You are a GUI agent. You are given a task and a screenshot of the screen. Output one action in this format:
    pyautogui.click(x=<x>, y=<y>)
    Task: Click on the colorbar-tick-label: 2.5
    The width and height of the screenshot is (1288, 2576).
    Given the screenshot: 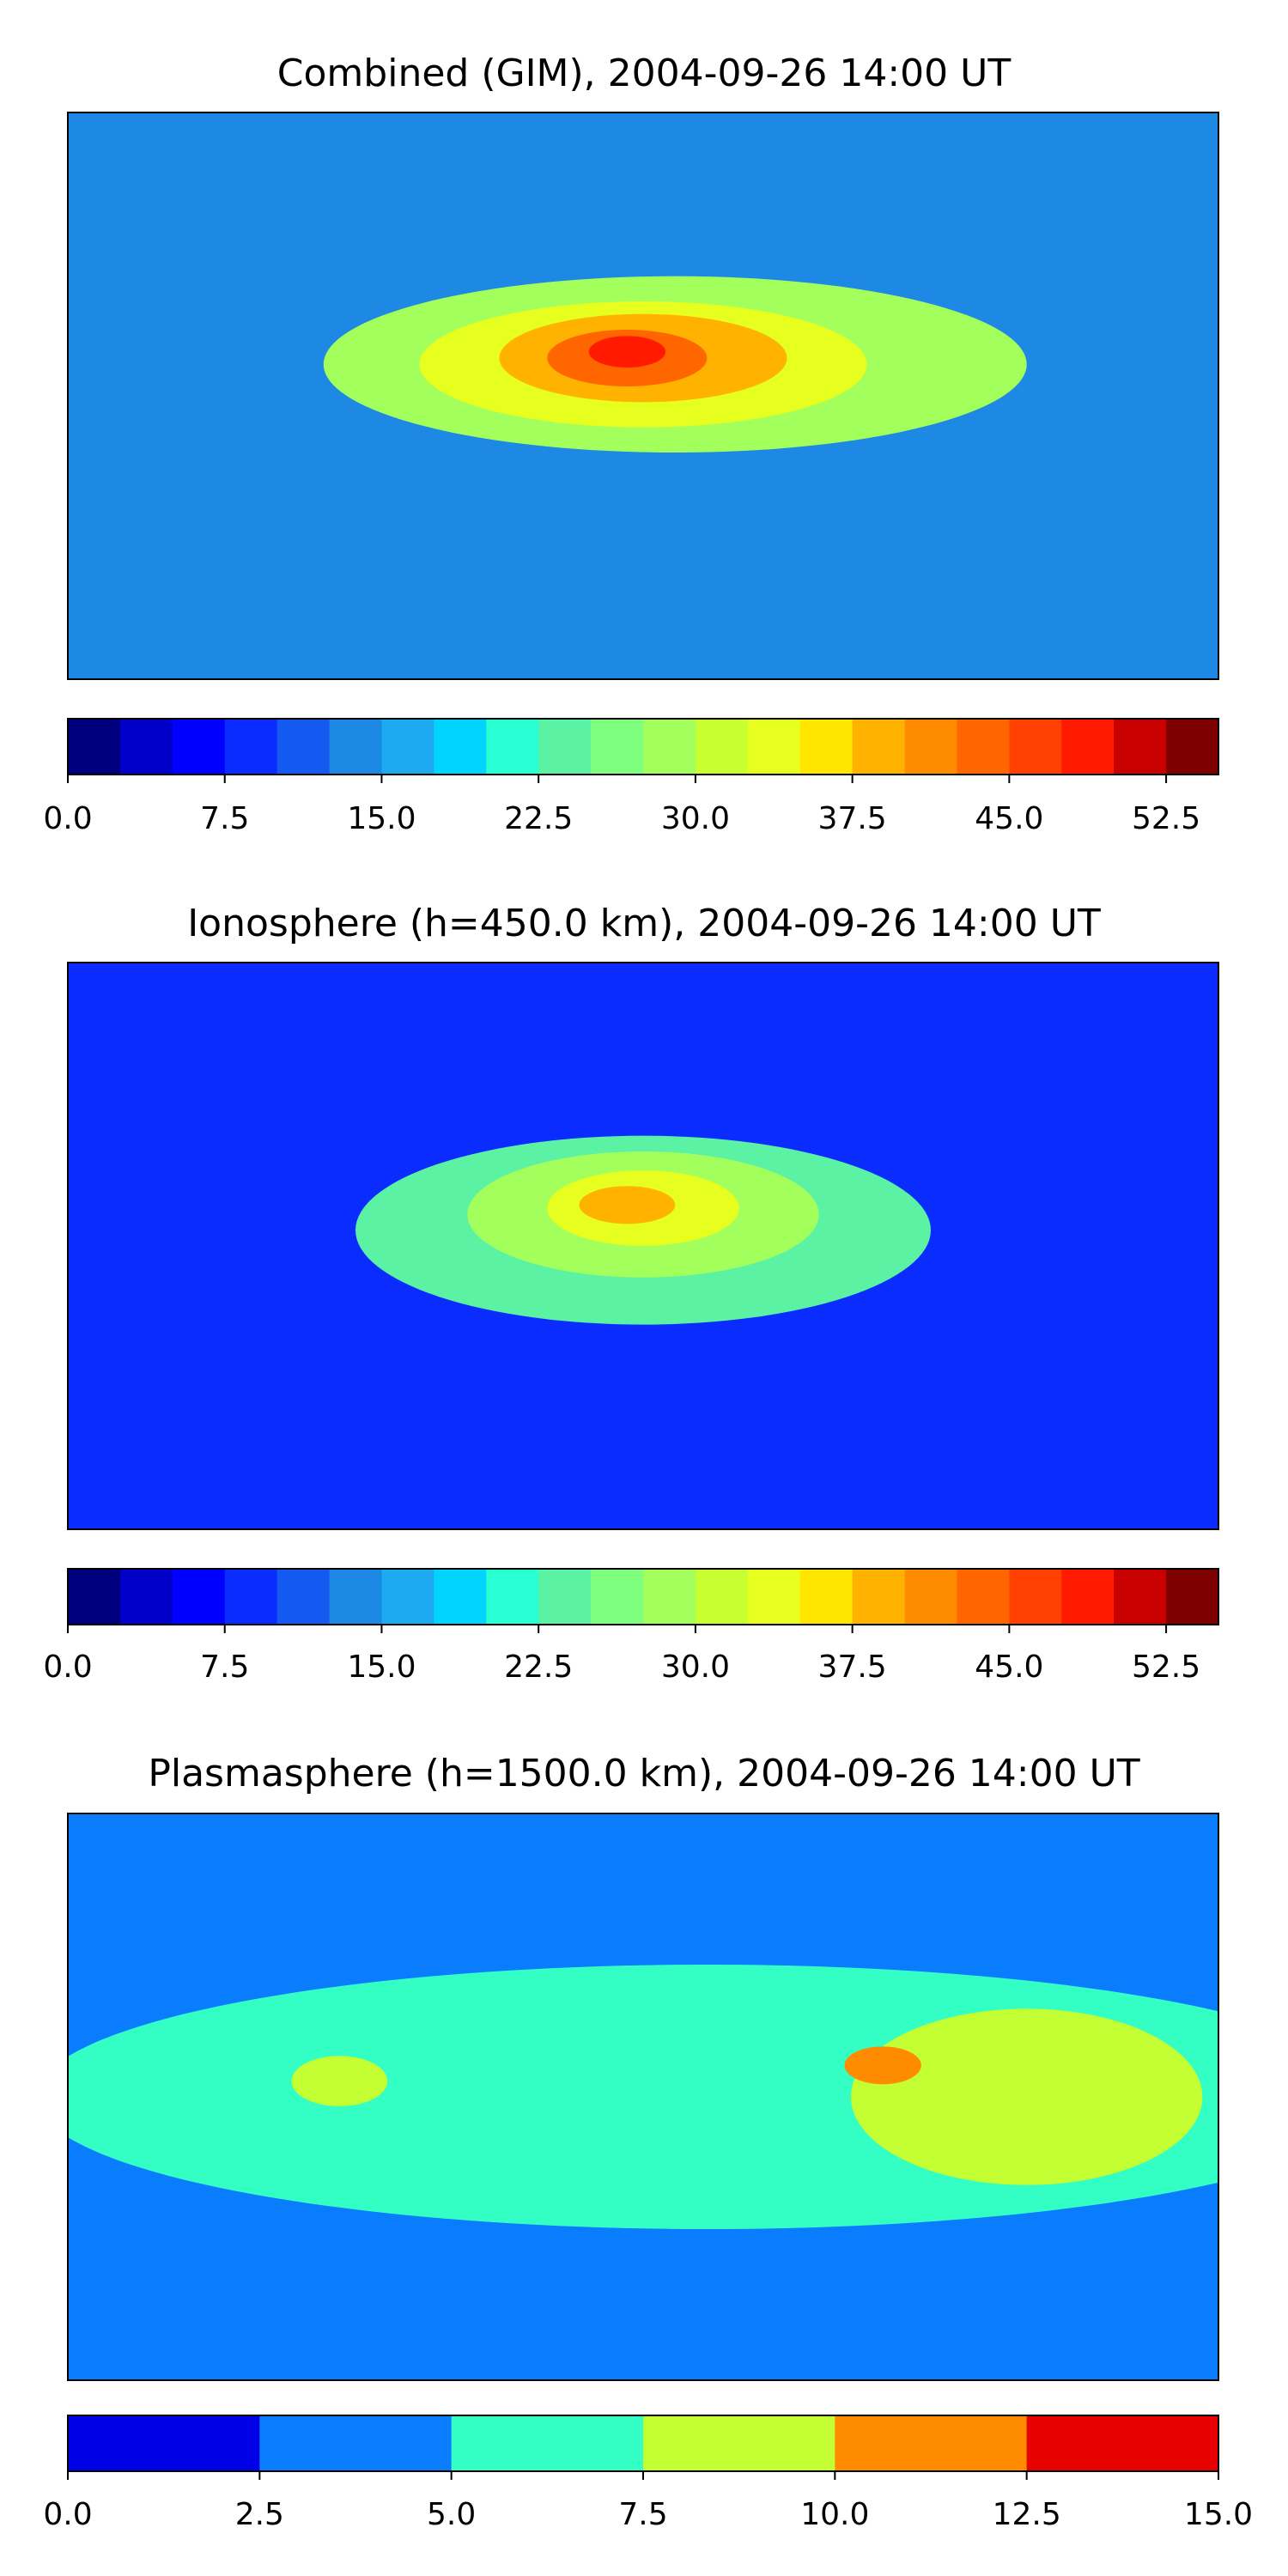 What is the action you would take?
    pyautogui.click(x=259, y=2514)
    